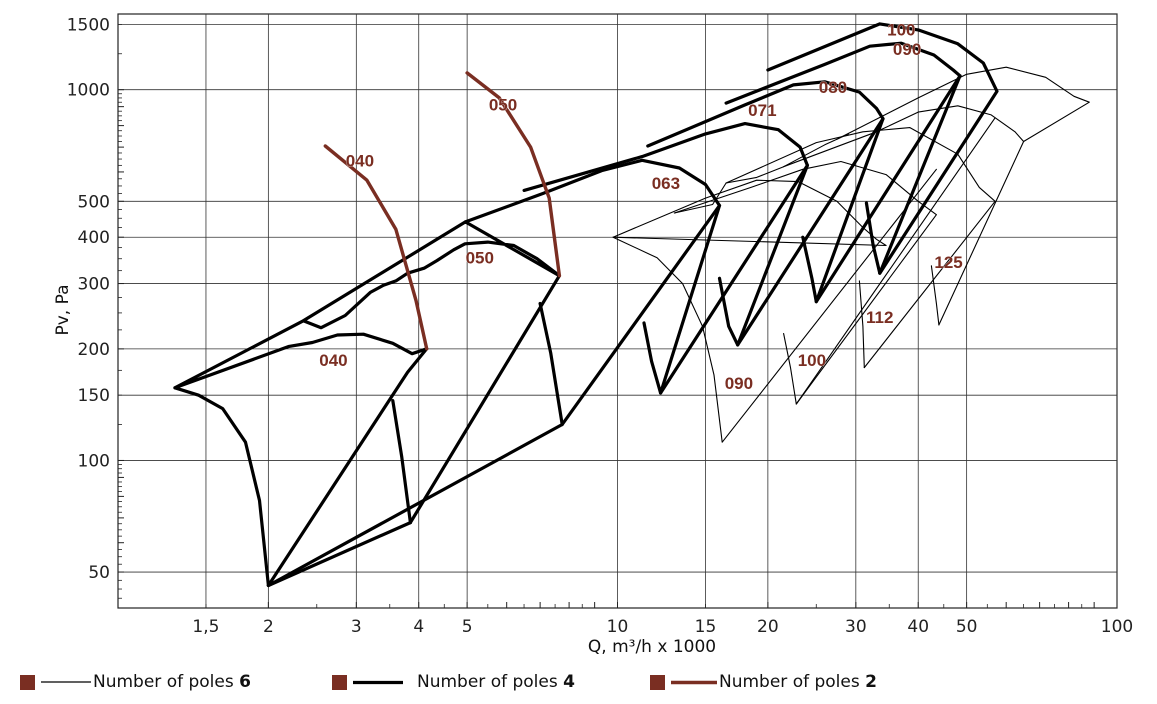  What do you see at coordinates (268, 627) in the screenshot?
I see `x-tick-label: 2` at bounding box center [268, 627].